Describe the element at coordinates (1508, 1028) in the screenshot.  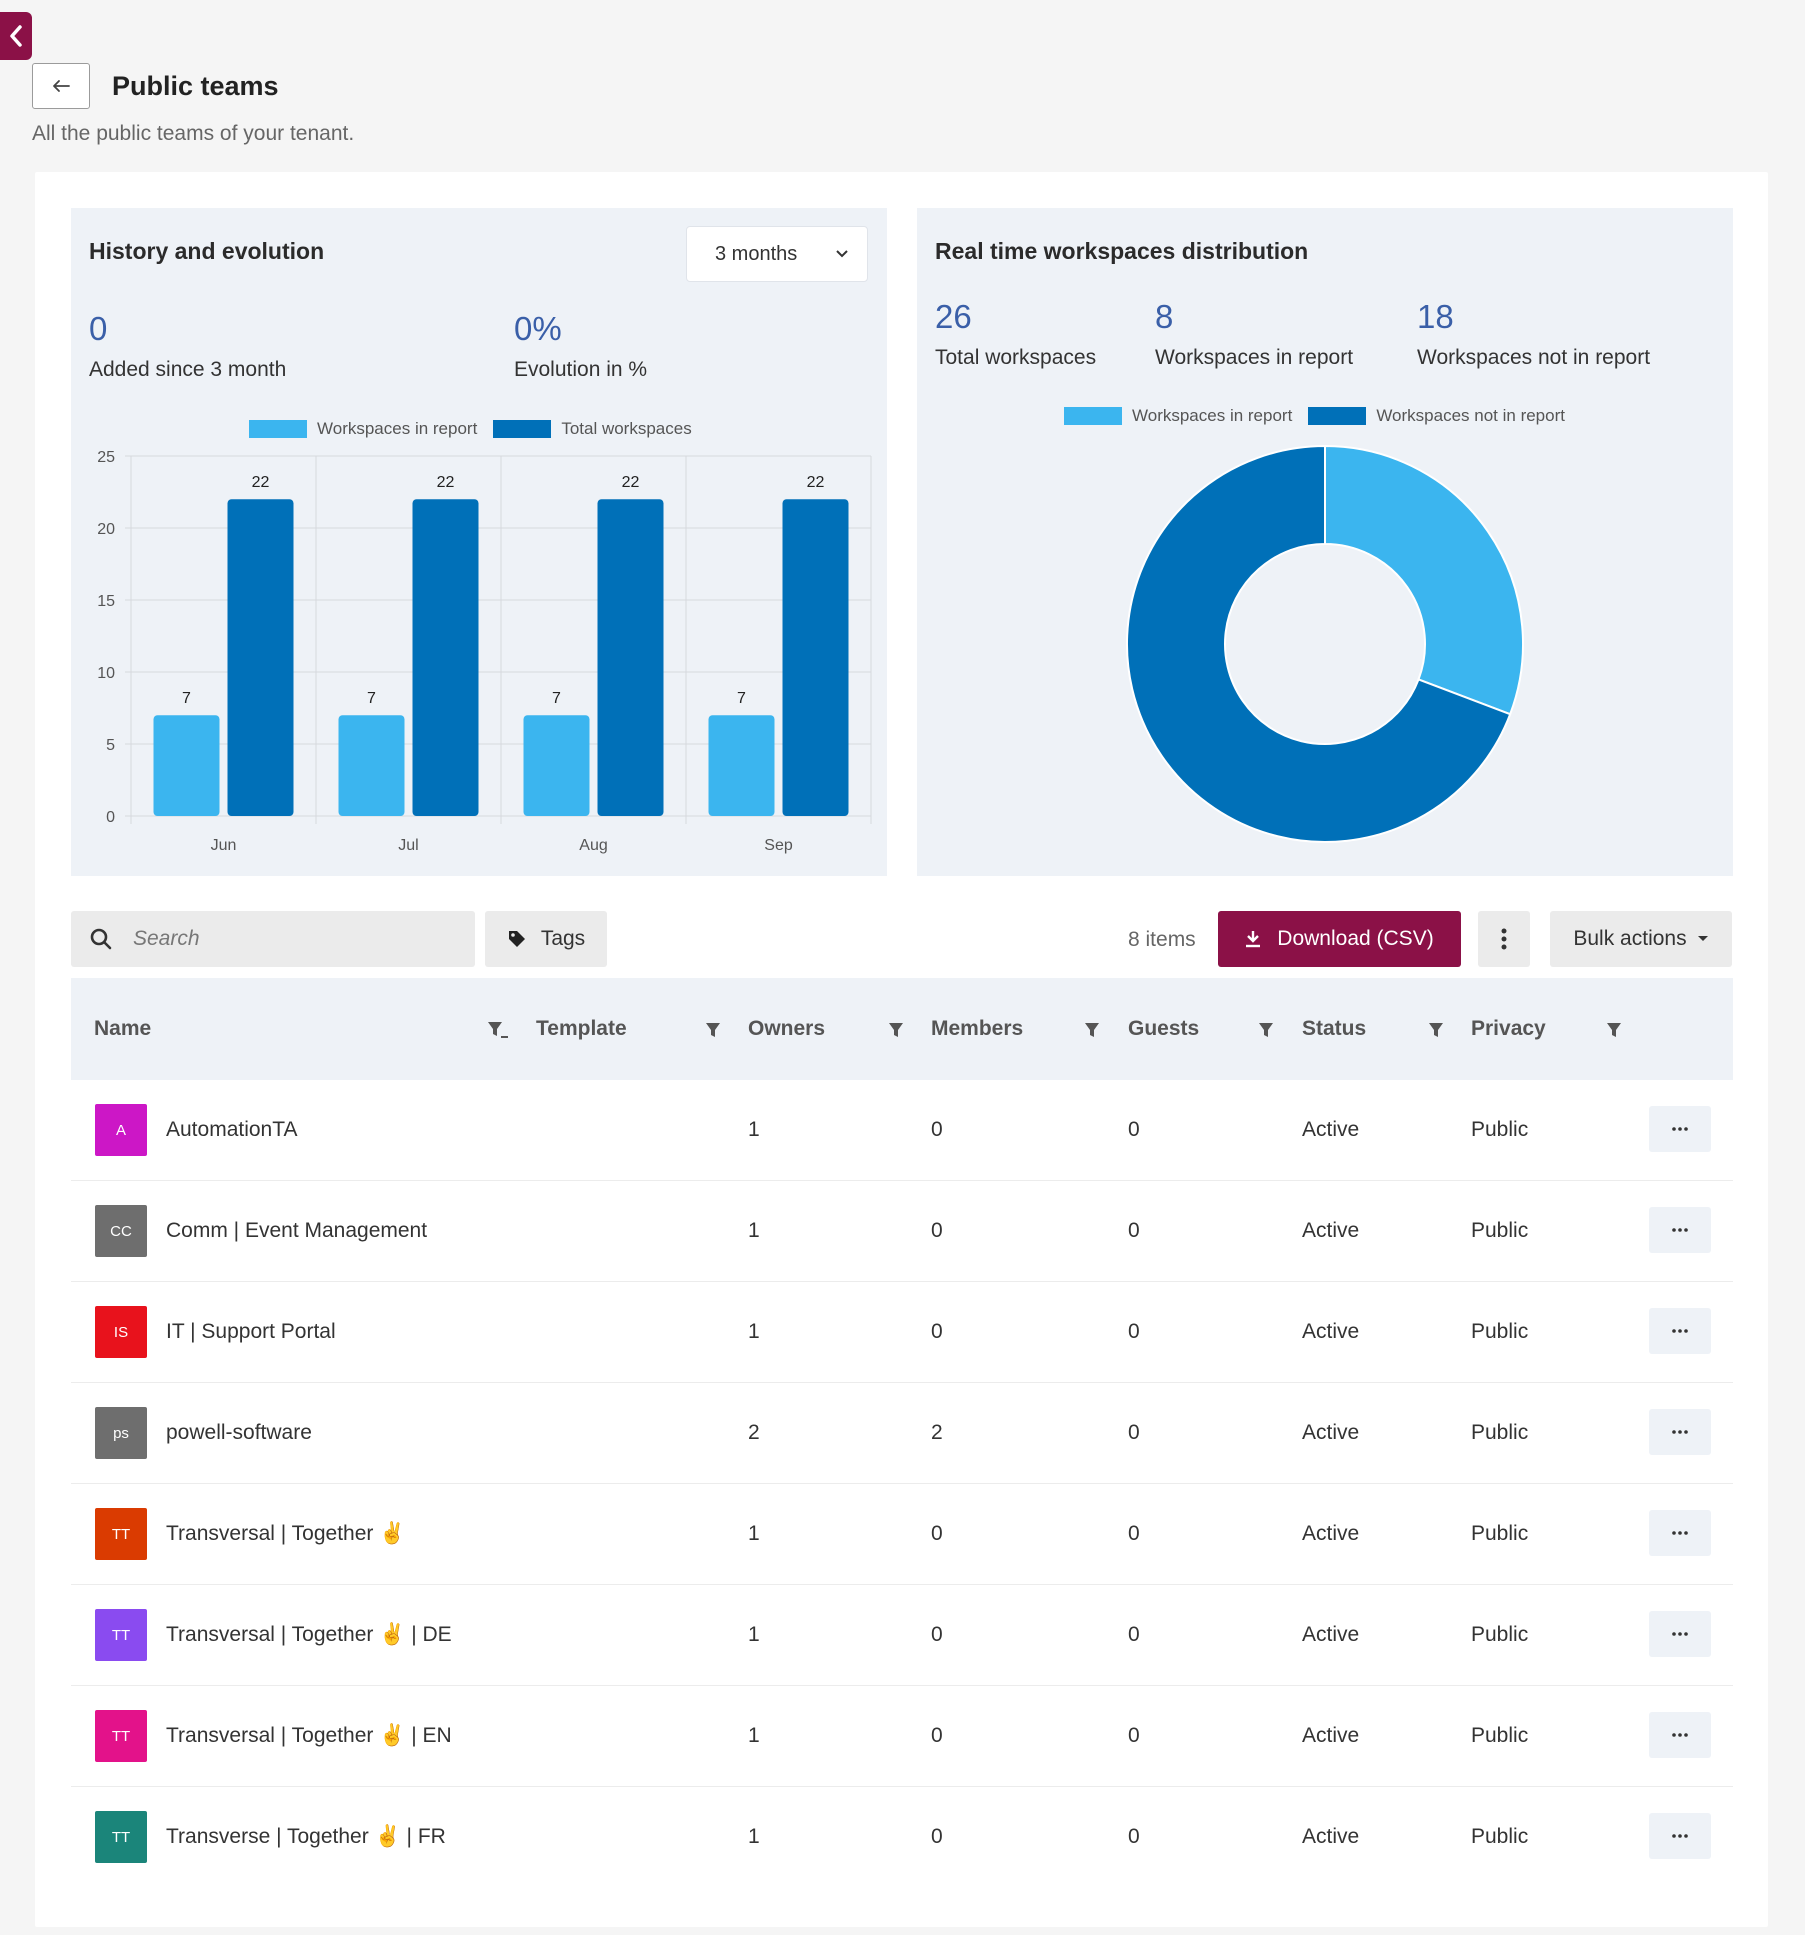
I see `column-header-privacy: Privacy` at that location.